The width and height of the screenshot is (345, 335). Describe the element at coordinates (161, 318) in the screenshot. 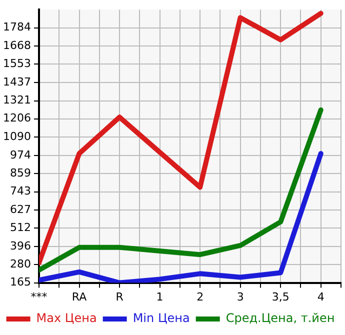

I see `legend-label: Min Цена` at that location.